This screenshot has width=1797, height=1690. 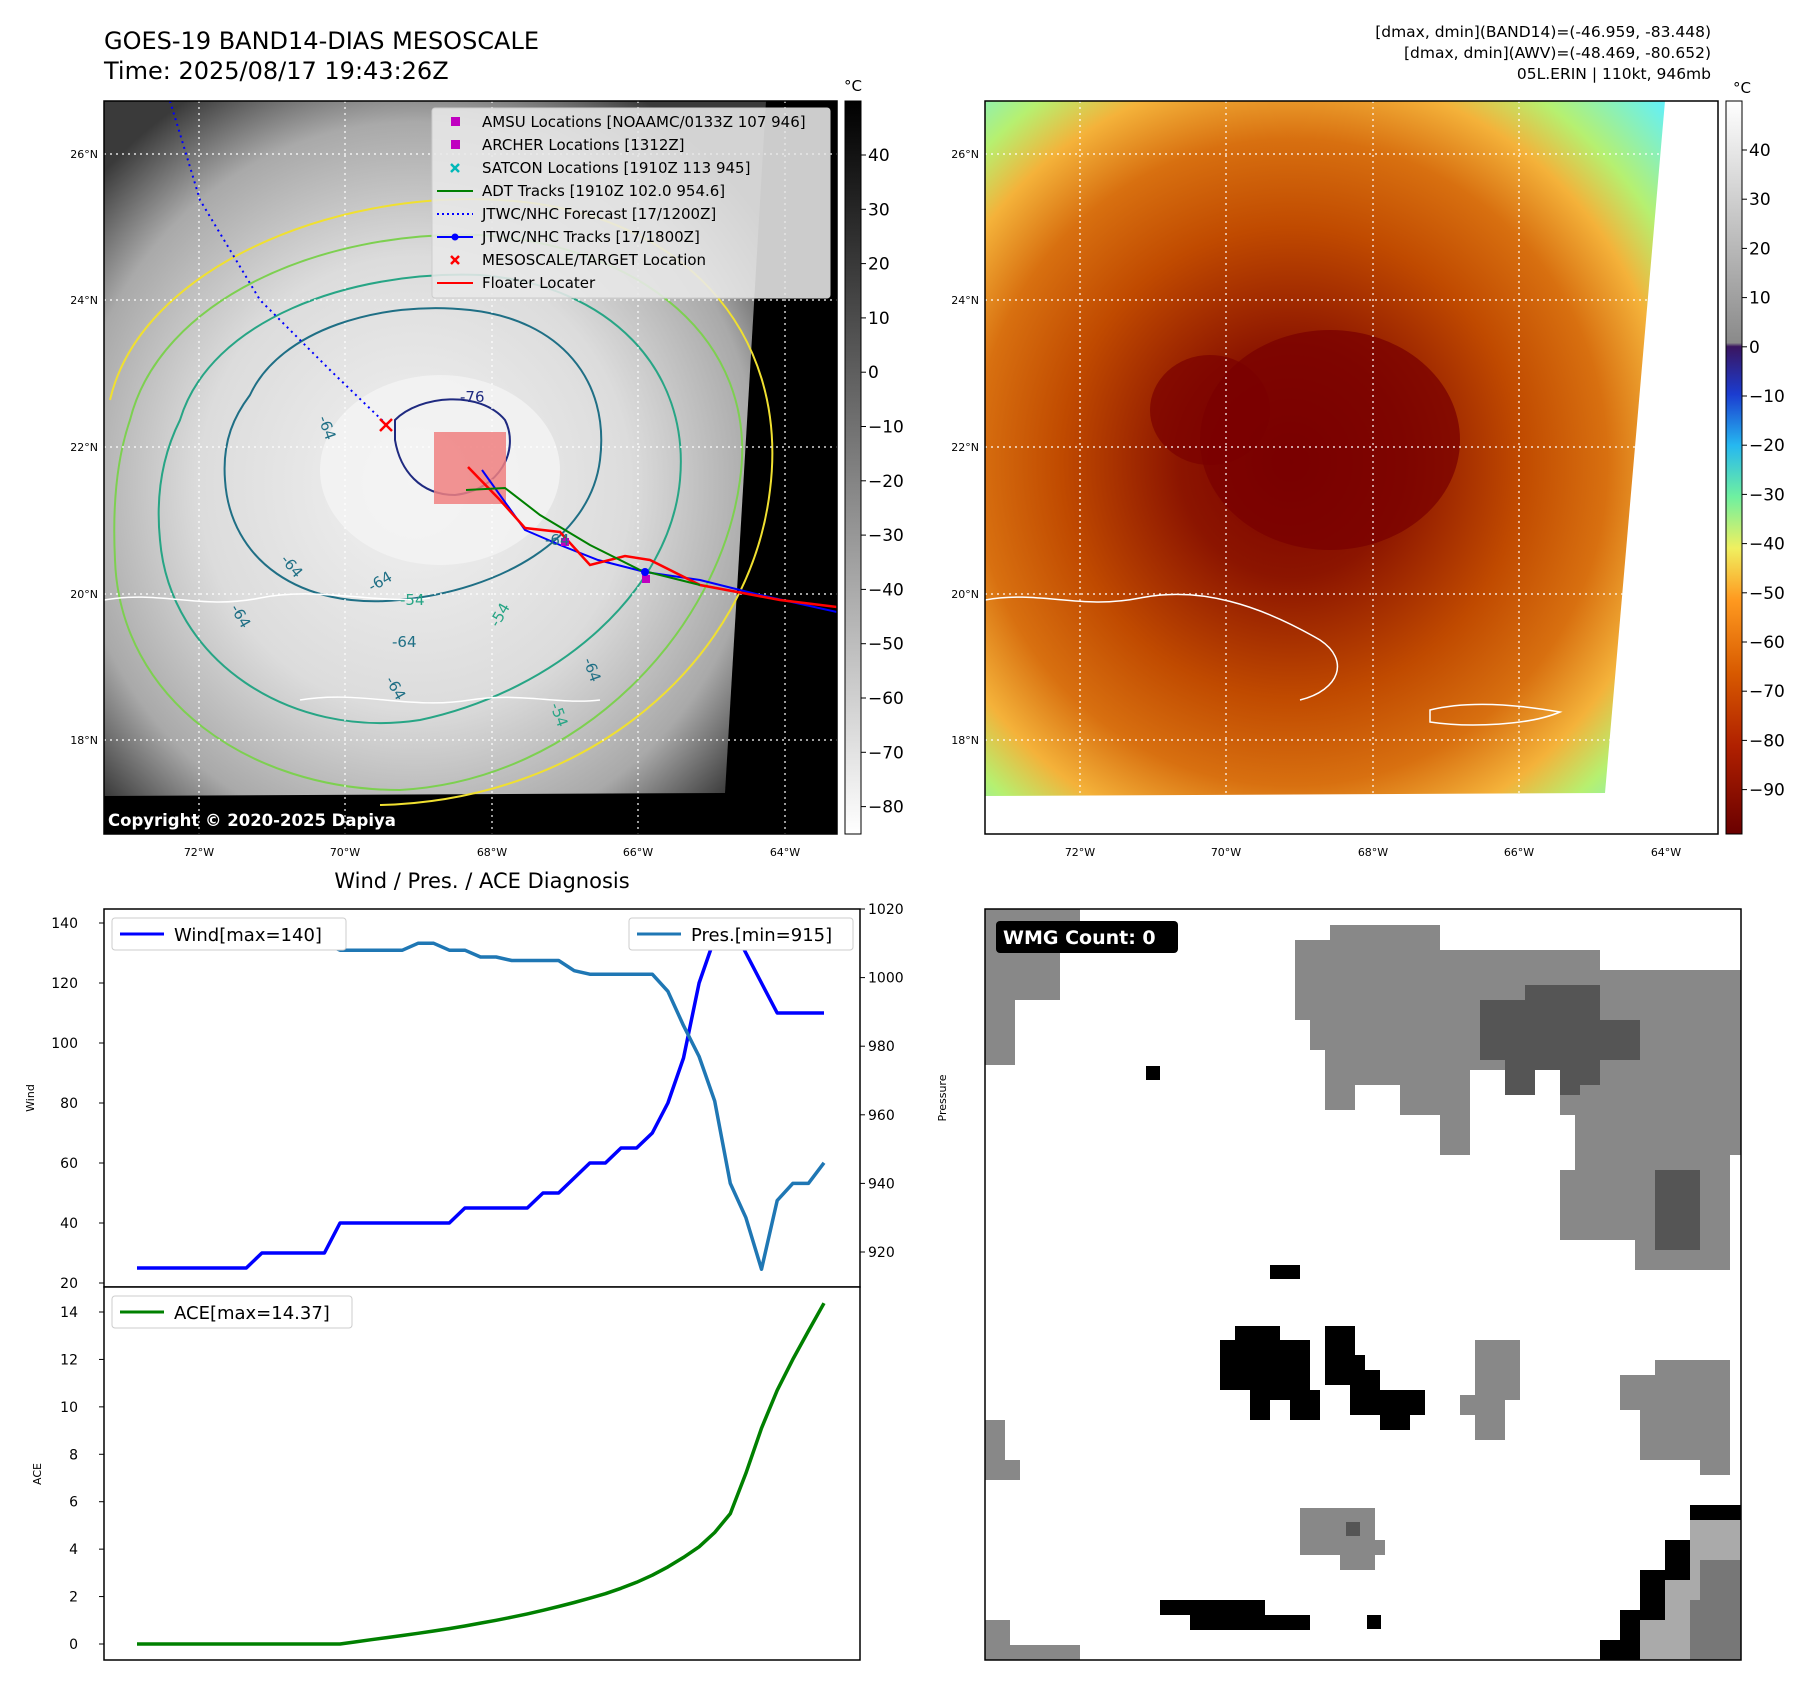 I want to click on contour-label: -54, so click(x=412, y=600).